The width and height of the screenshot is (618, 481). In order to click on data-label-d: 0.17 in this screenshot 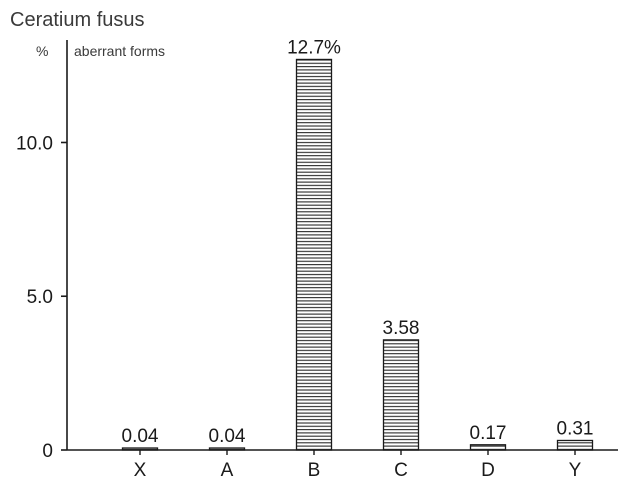, I will do `click(488, 433)`.